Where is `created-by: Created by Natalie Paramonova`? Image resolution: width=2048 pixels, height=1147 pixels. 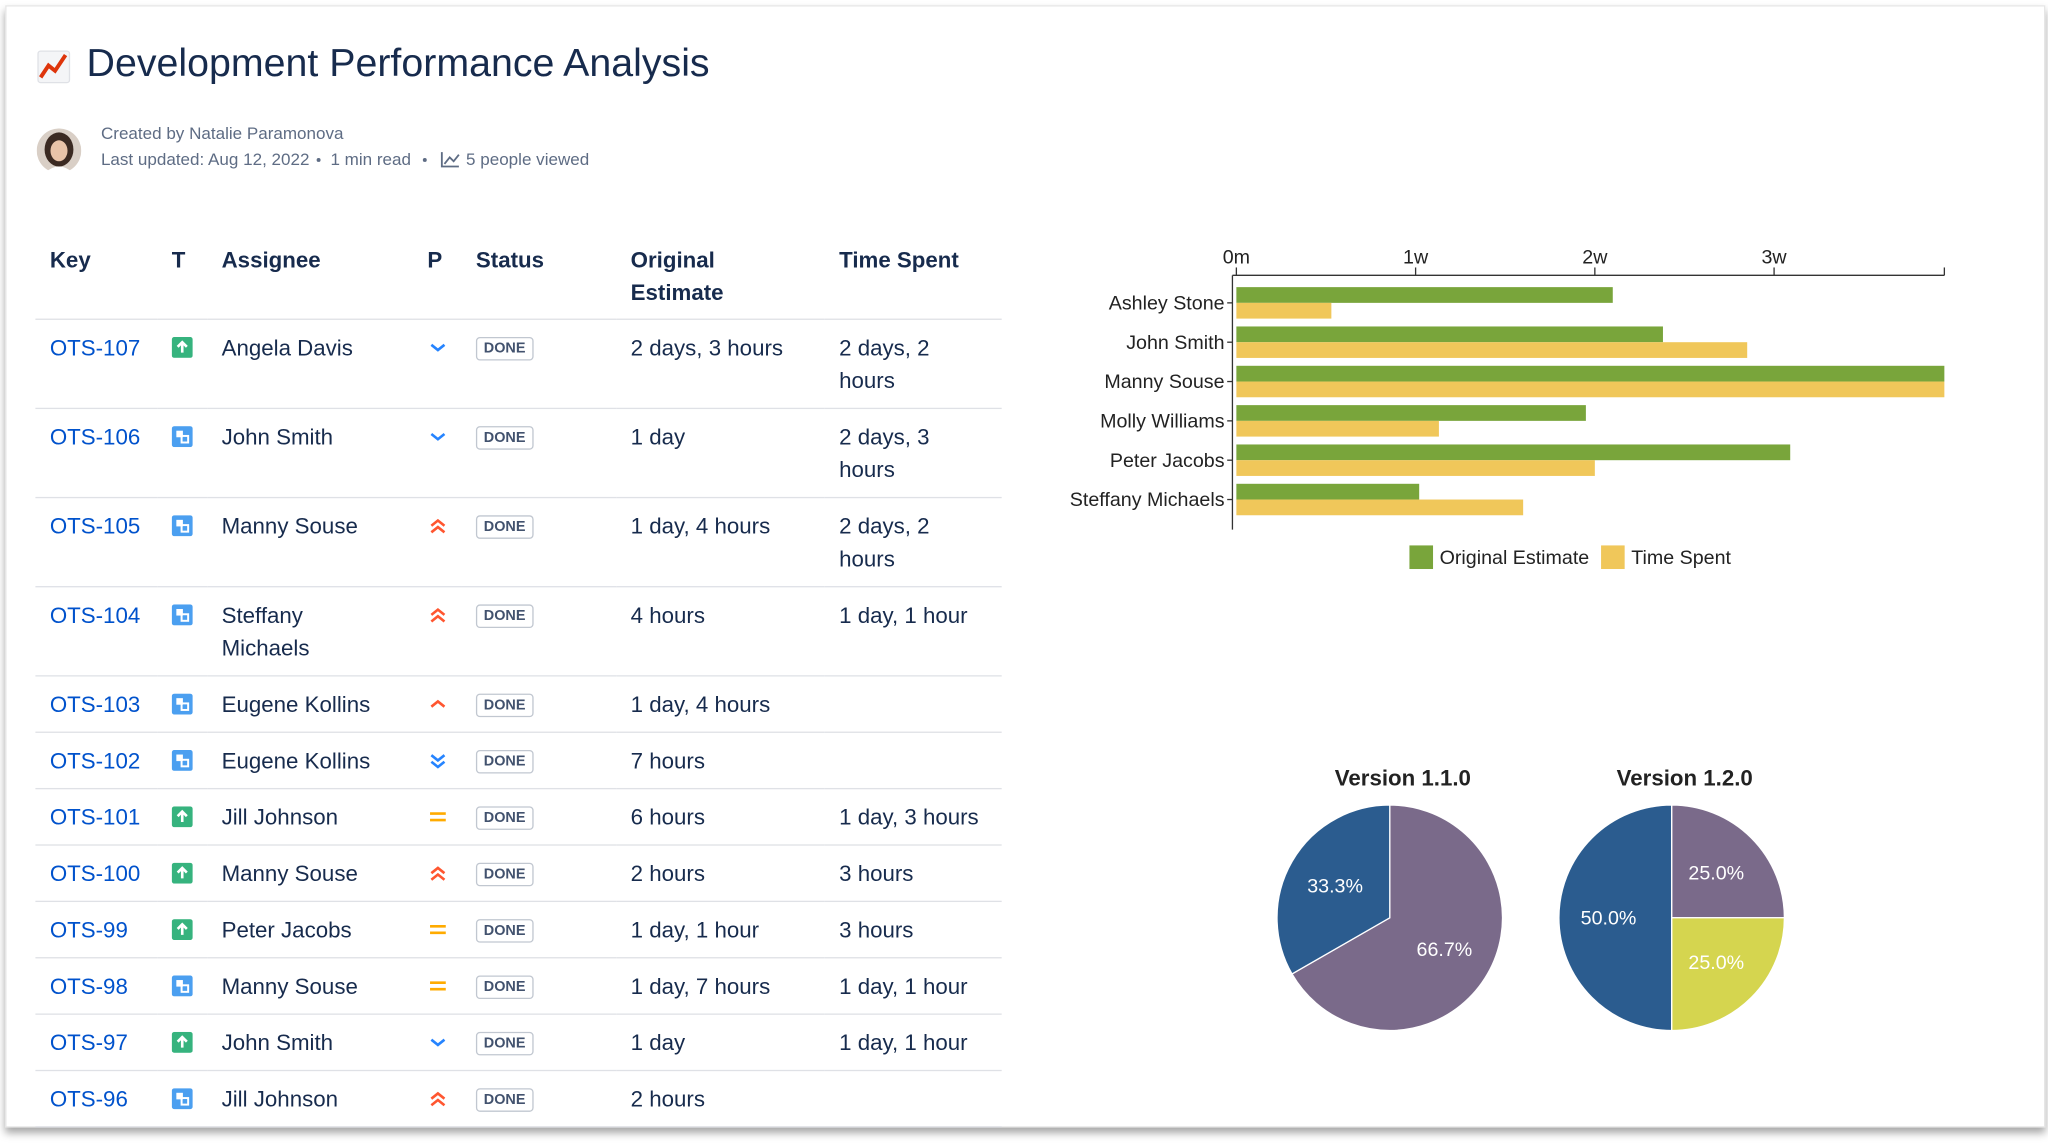 created-by: Created by Natalie Paramonova is located at coordinates (222, 133).